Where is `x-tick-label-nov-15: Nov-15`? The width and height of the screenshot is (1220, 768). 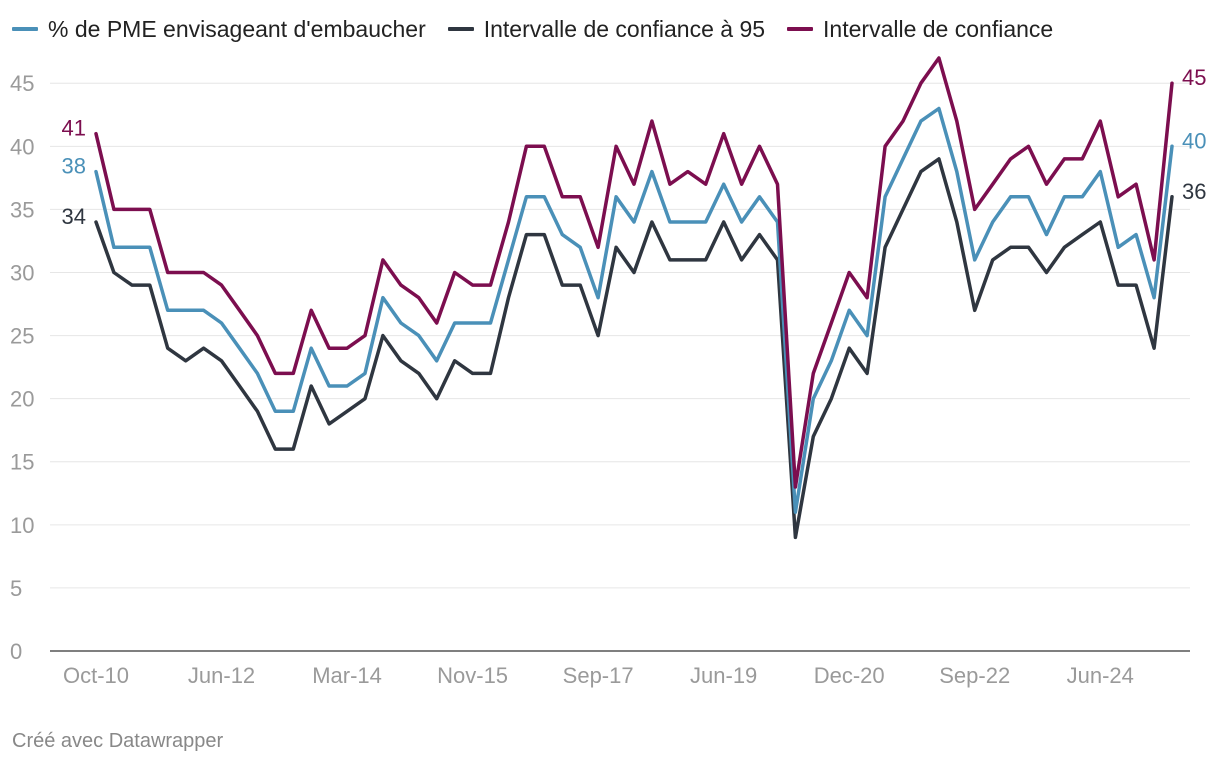
x-tick-label-nov-15: Nov-15 is located at coordinates (472, 675).